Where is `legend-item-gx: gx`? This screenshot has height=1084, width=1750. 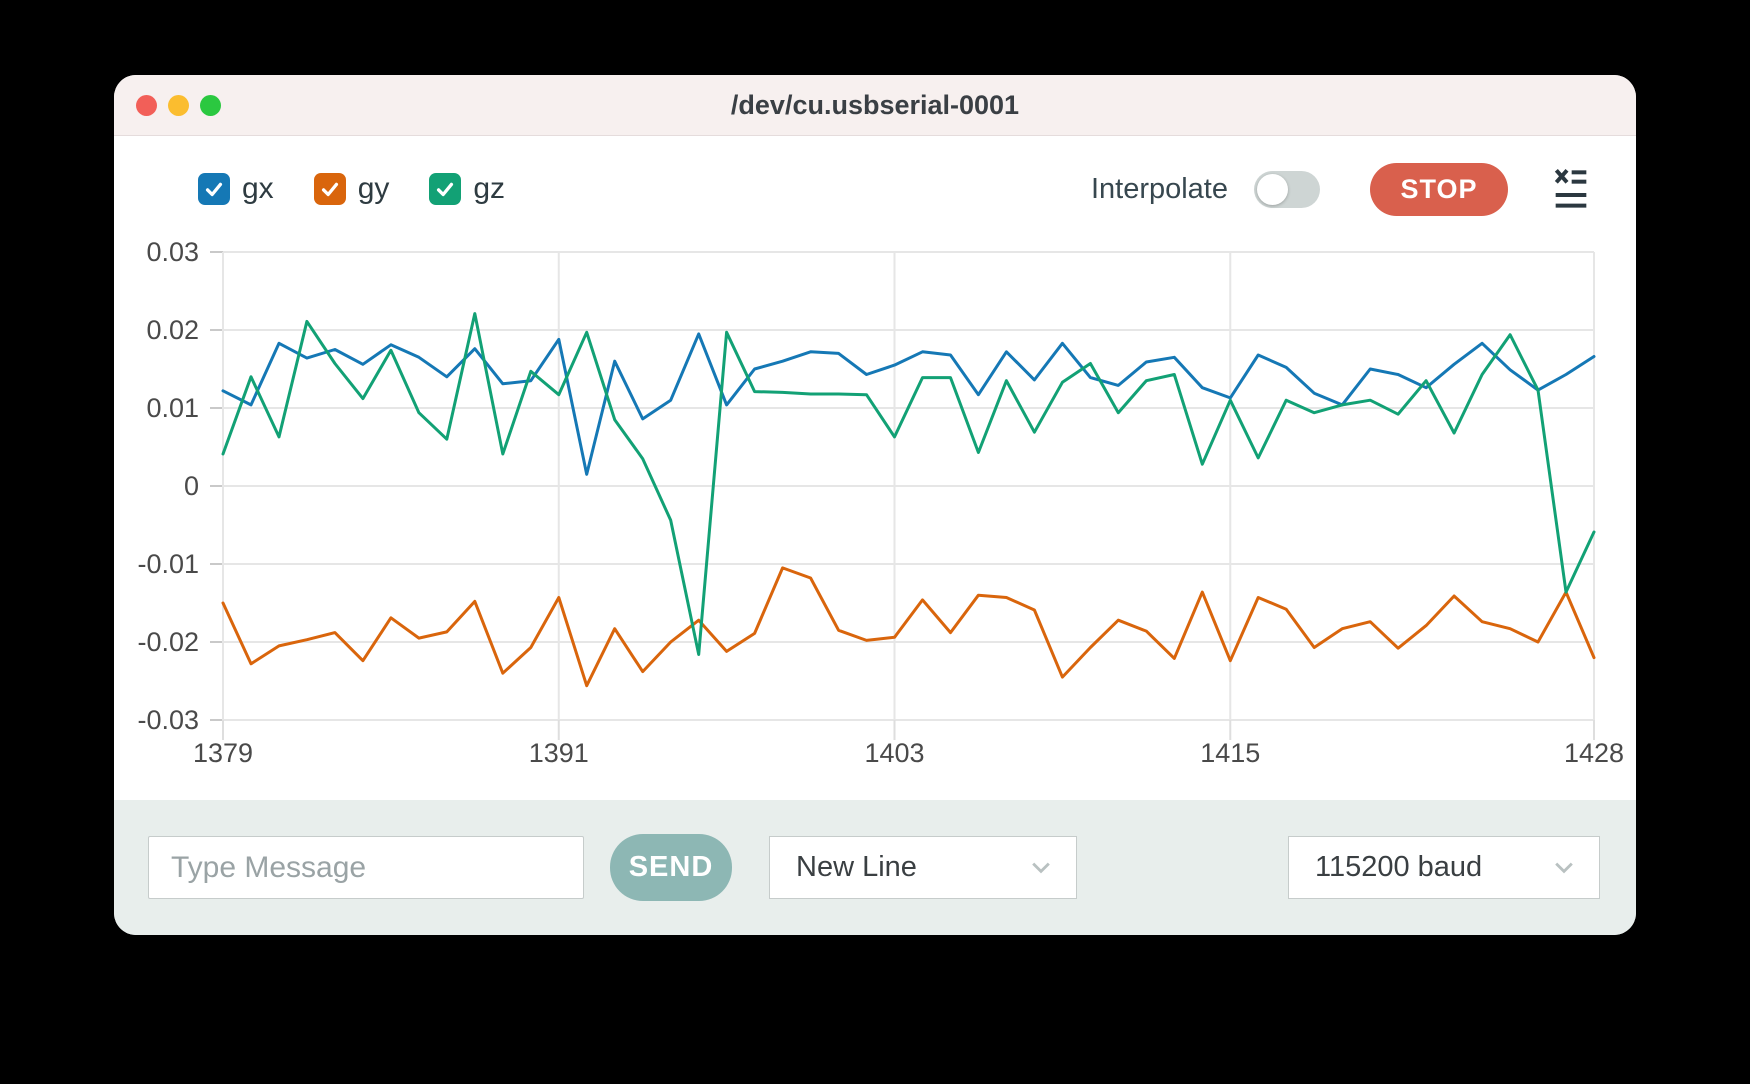
legend-item-gx: gx is located at coordinates (236, 189).